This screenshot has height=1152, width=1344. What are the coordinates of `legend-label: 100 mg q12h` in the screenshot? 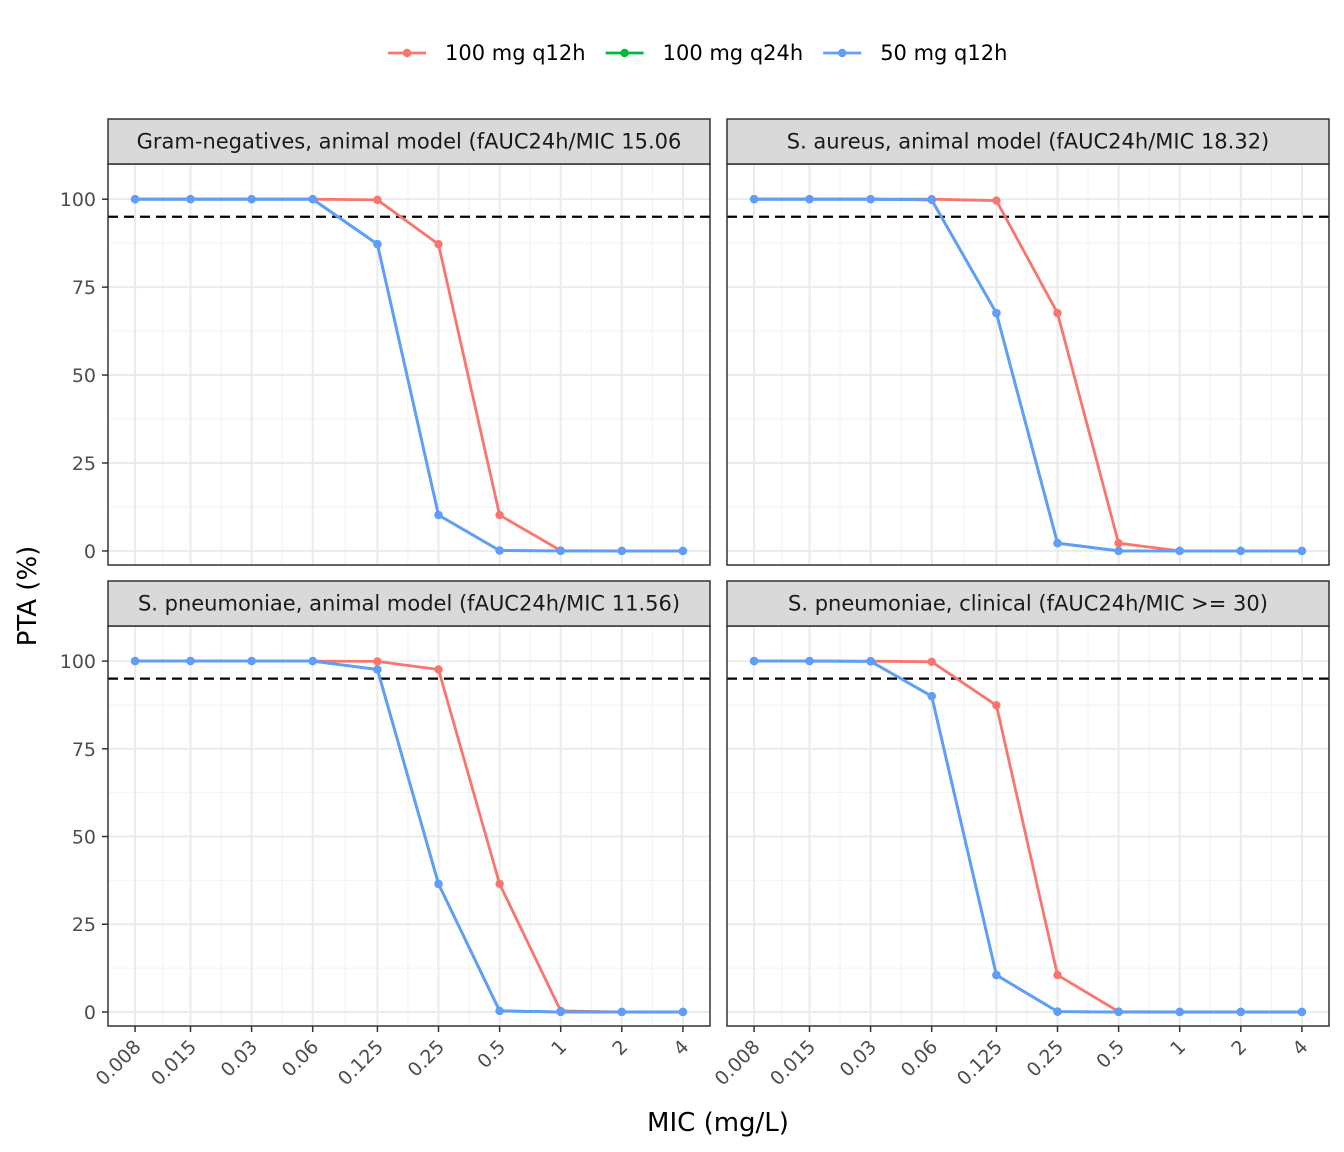 It's located at (515, 53).